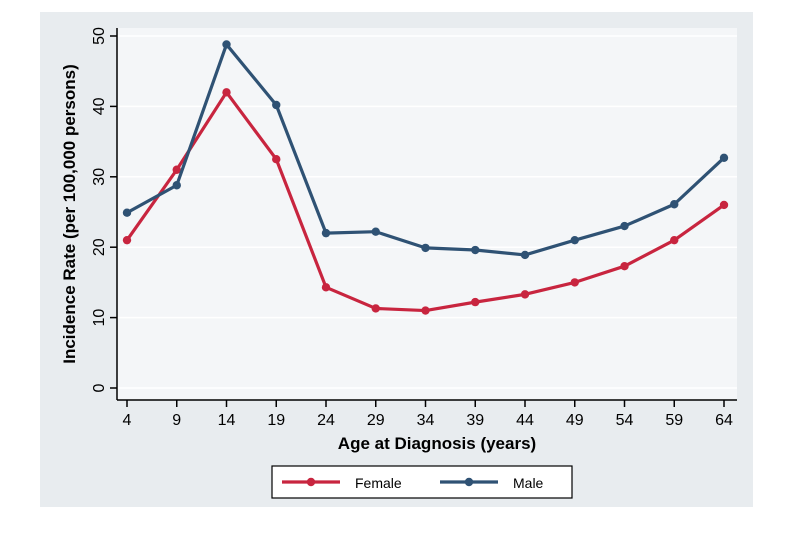 The height and width of the screenshot is (535, 796). Describe the element at coordinates (311, 482) in the screenshot. I see `female-legend-marker` at that location.